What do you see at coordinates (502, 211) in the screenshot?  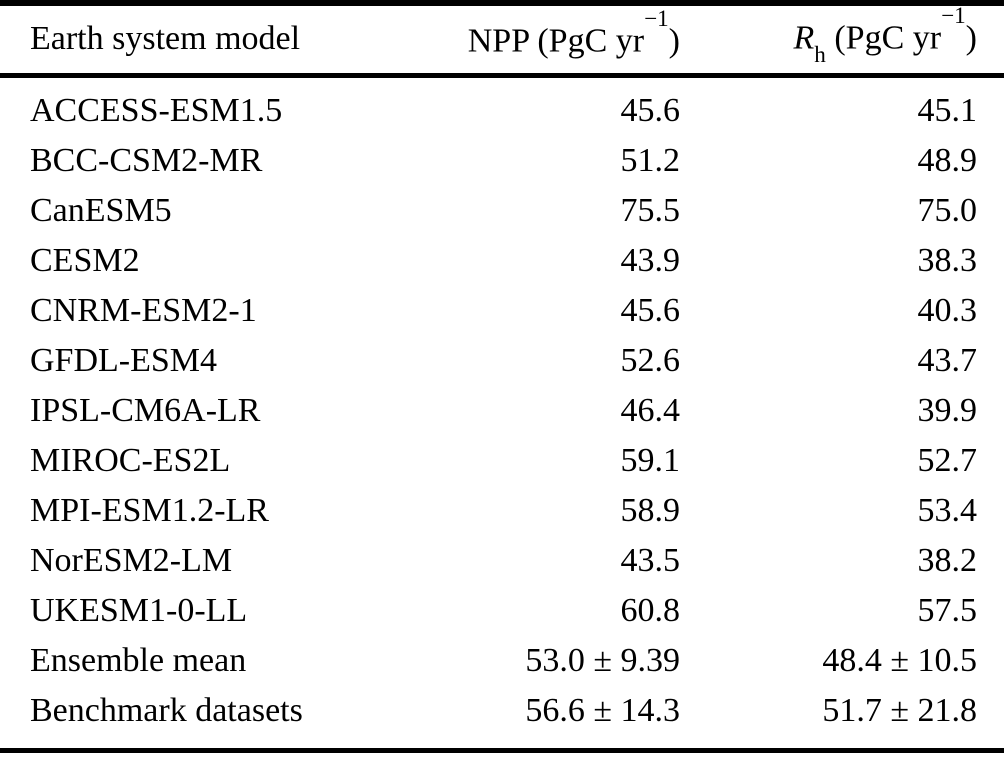 I see `table-row: CanESM5 75.5 75.0` at bounding box center [502, 211].